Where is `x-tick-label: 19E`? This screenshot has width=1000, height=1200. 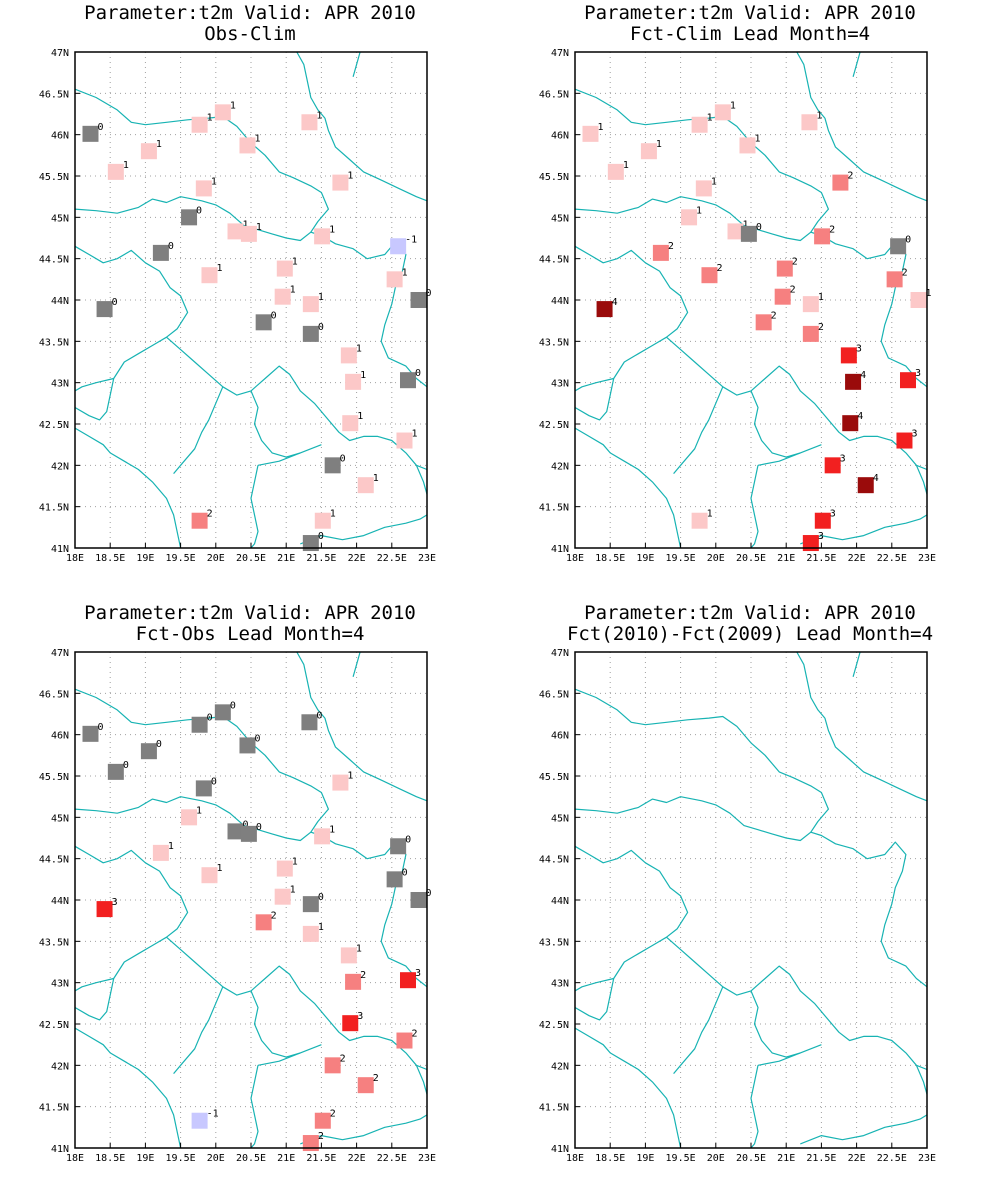 x-tick-label: 19E is located at coordinates (645, 558).